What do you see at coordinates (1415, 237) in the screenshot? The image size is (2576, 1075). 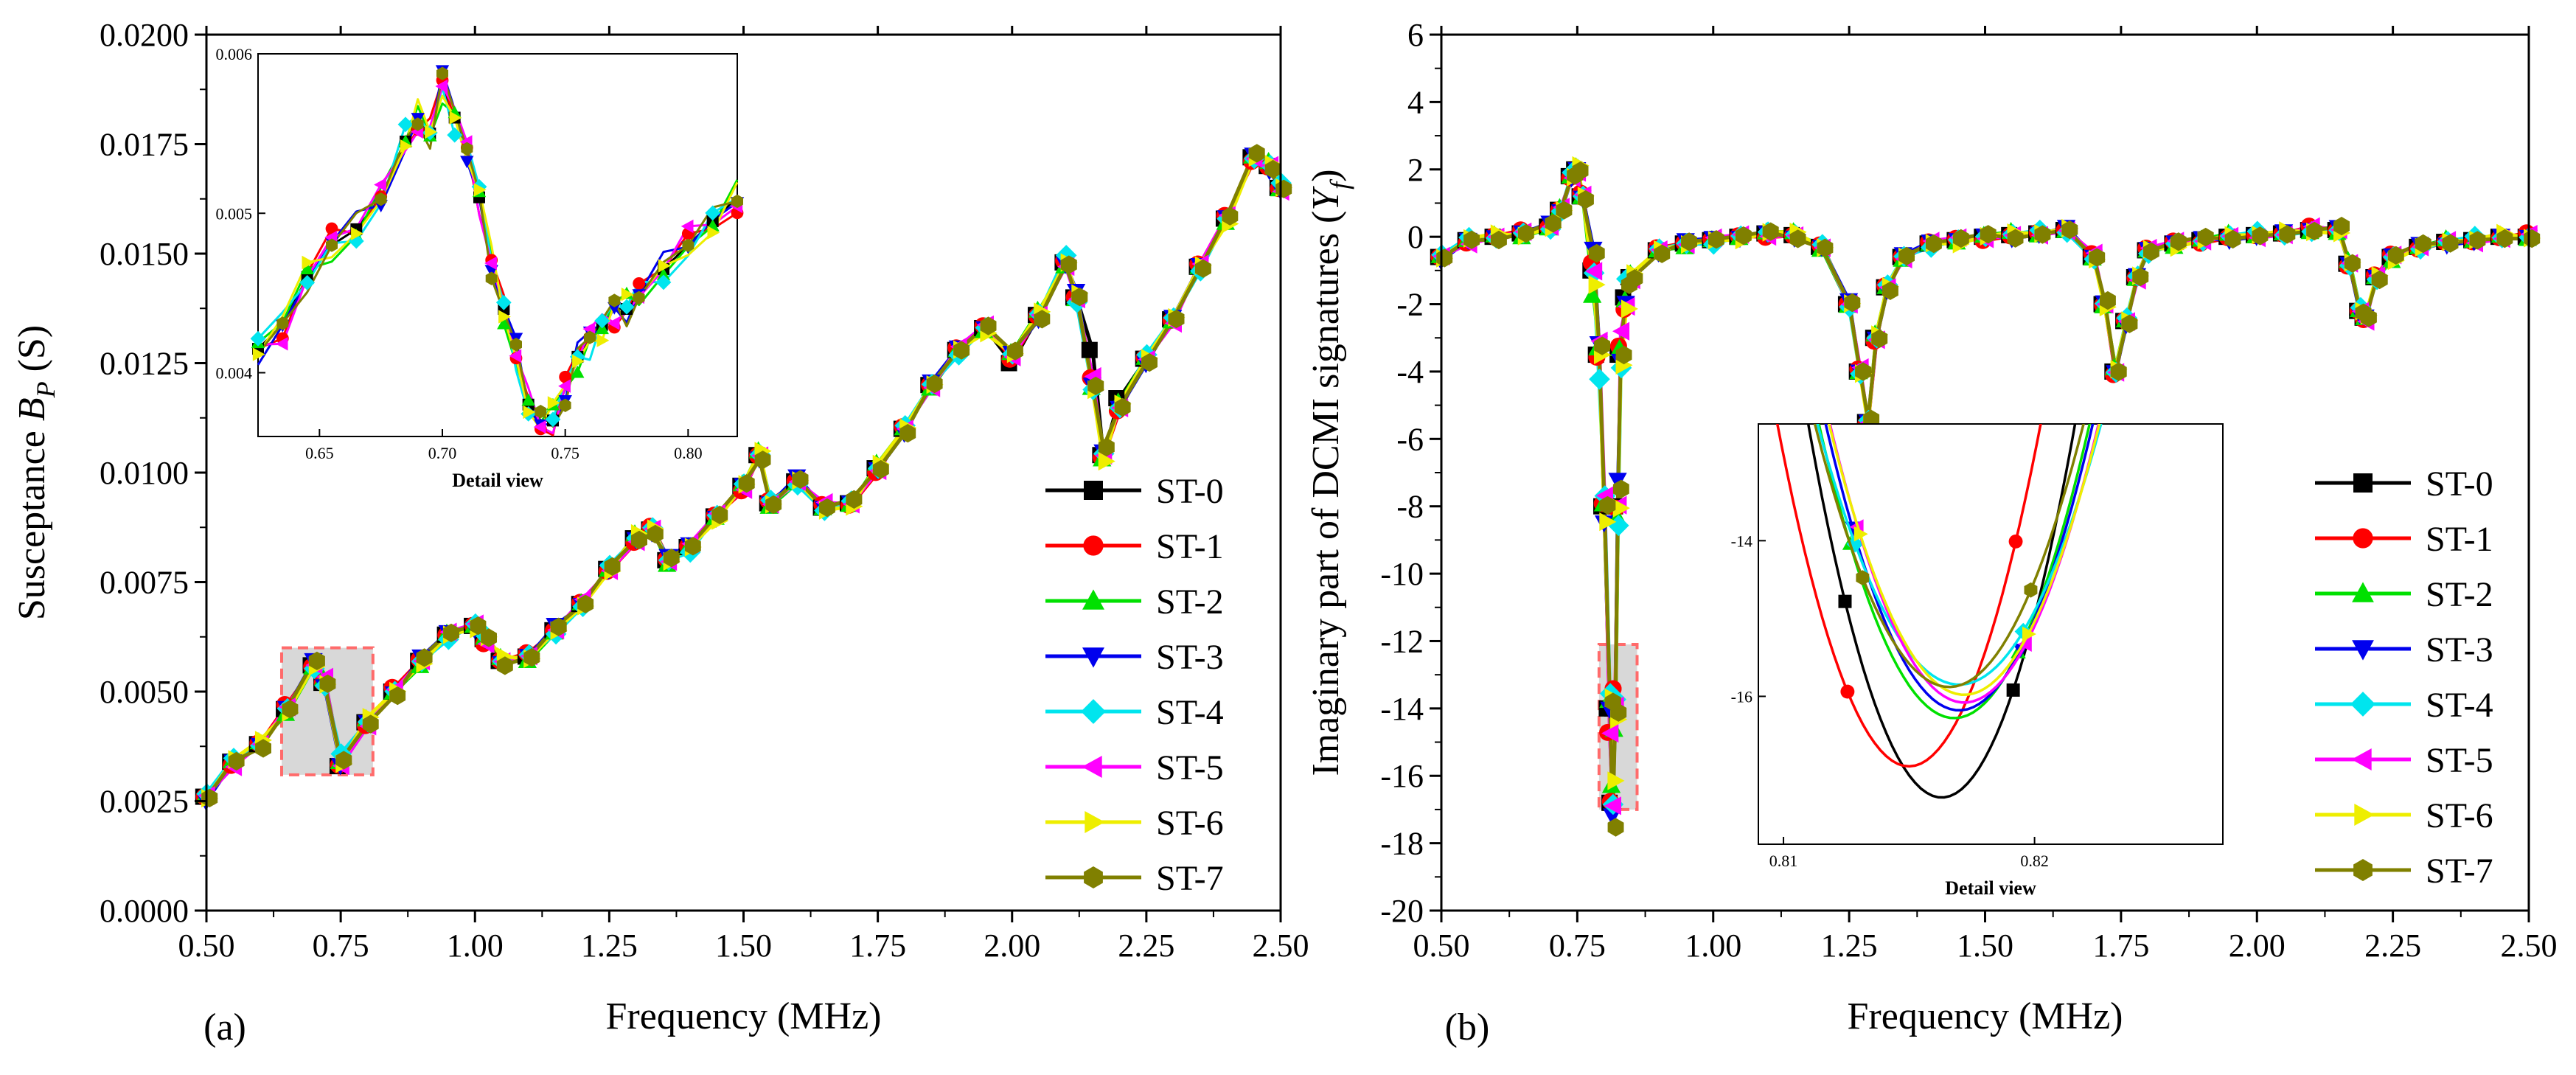 I see `y-tick-label: 0` at bounding box center [1415, 237].